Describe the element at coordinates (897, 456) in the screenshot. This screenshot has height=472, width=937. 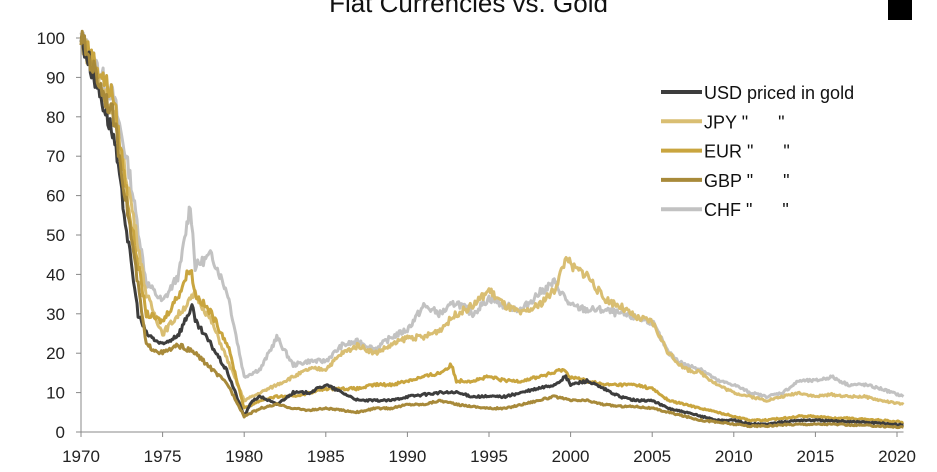
I see `x-tick-label: 2020` at that location.